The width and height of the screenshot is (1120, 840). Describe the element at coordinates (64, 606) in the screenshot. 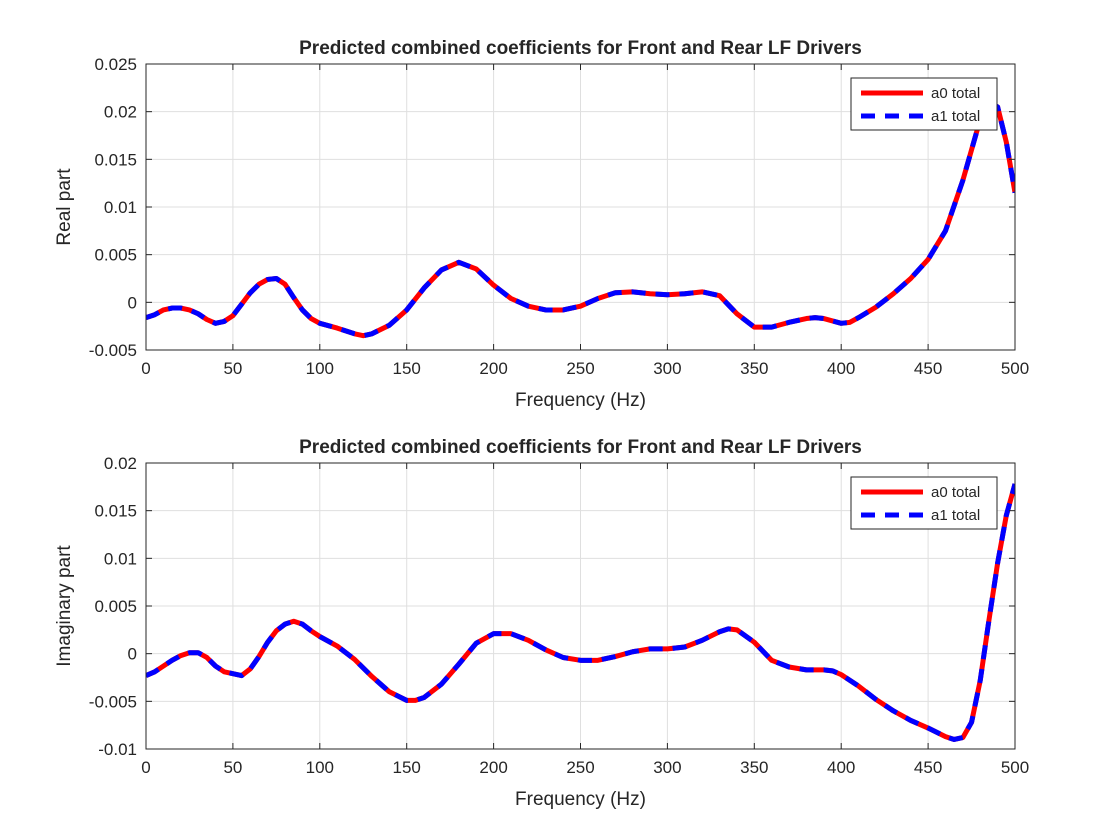

I see `y-axis-label: Imaginary part` at that location.